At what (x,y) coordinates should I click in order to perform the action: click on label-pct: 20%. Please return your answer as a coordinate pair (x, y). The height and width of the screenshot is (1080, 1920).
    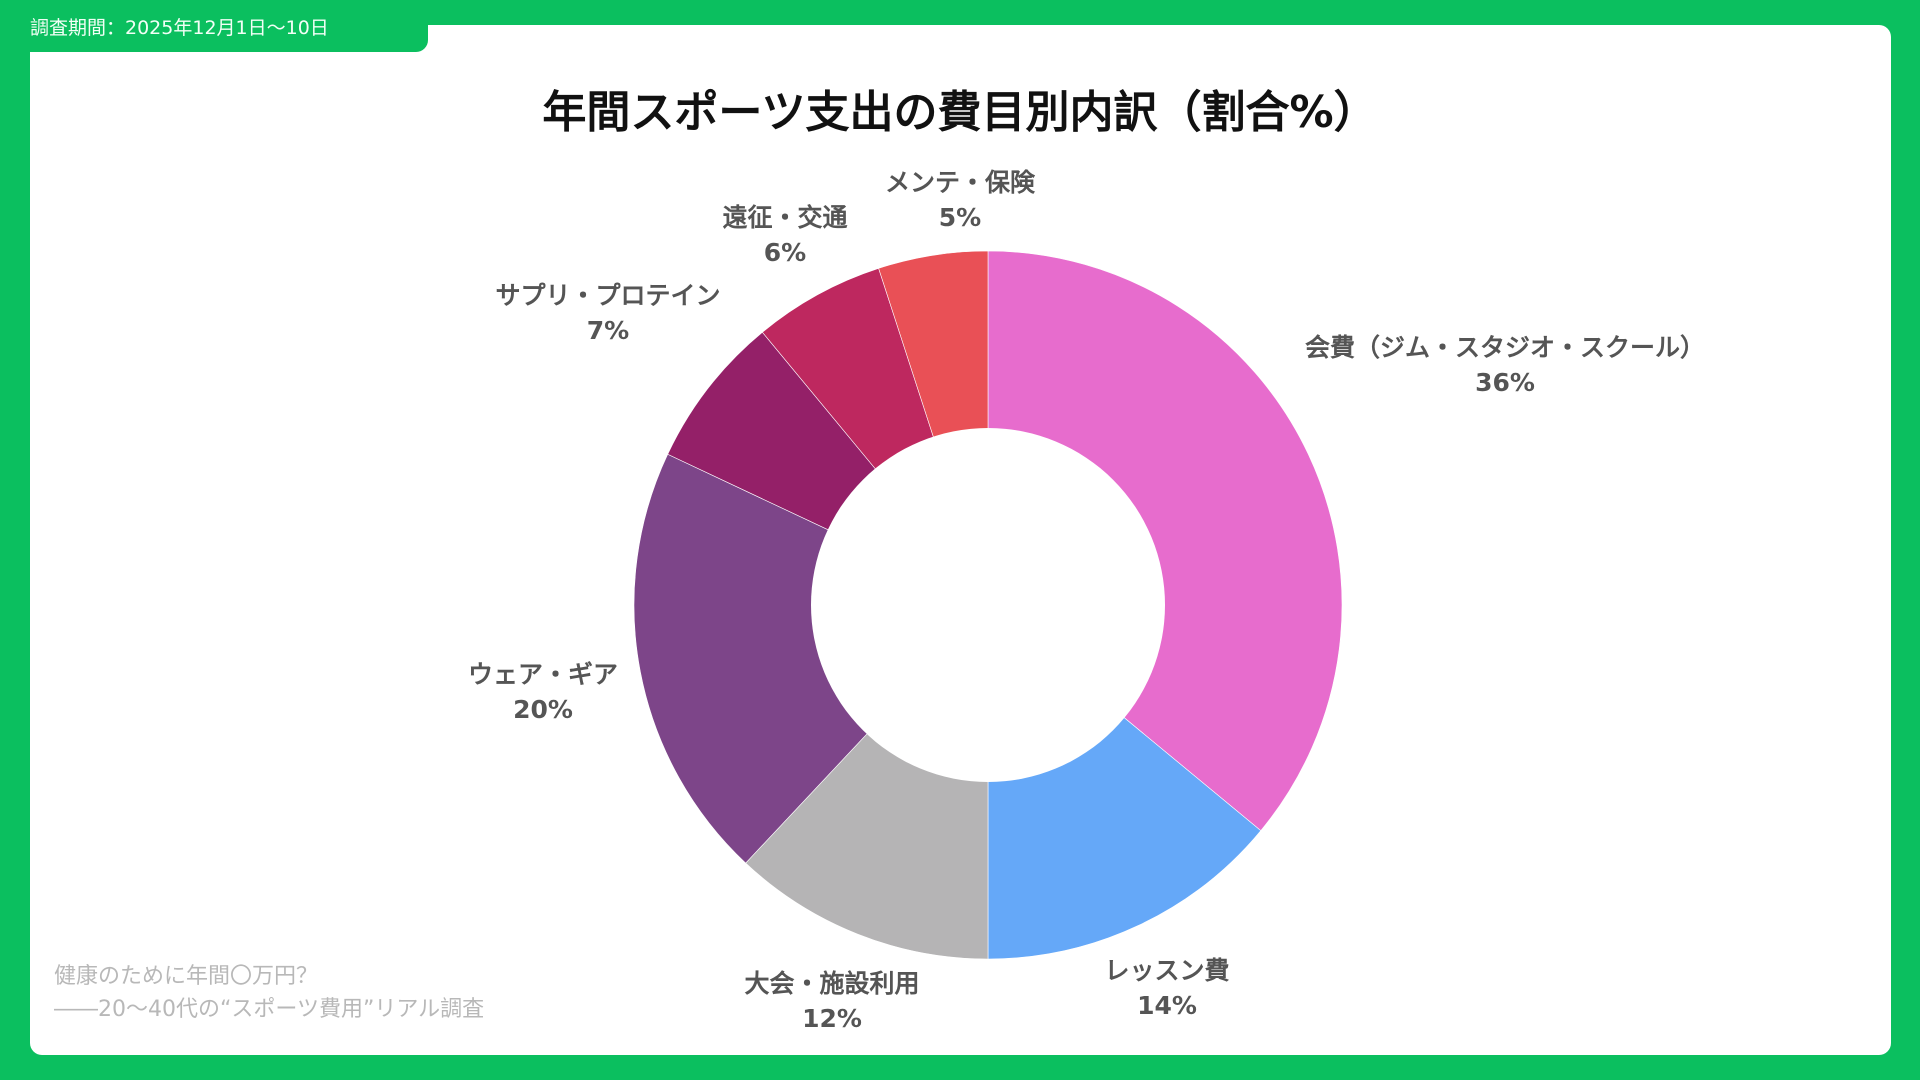
    Looking at the image, I should click on (543, 709).